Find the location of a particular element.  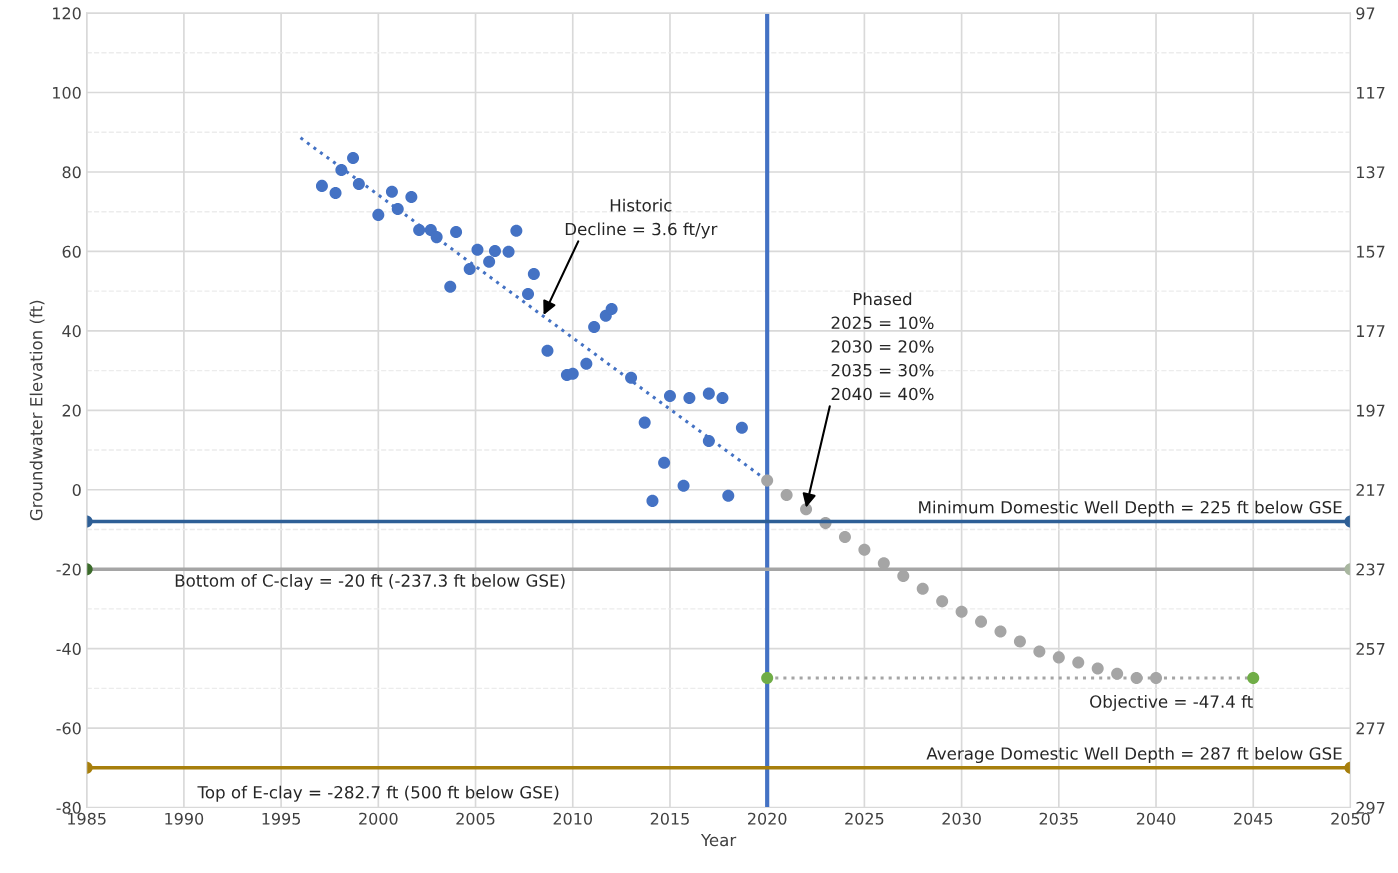

x-tick-label: 1995 is located at coordinates (281, 818).